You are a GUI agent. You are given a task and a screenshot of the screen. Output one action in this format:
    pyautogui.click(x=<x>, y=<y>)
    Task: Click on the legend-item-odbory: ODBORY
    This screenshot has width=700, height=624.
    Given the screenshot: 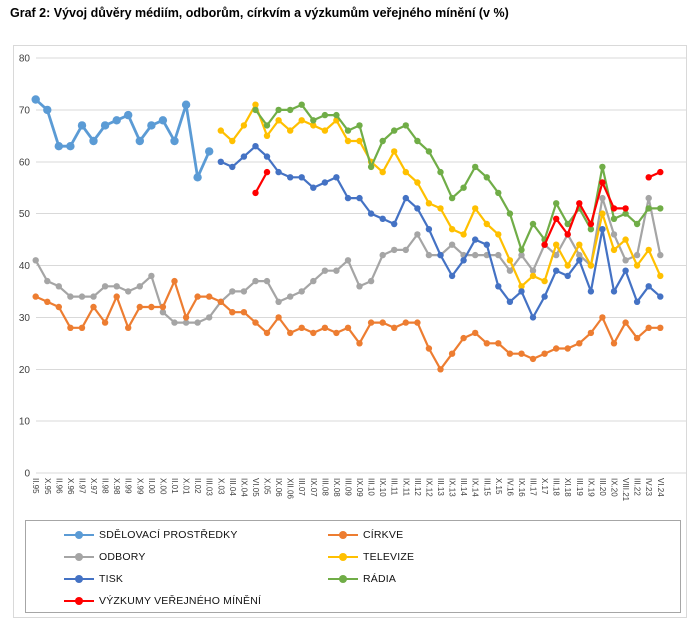 What is the action you would take?
    pyautogui.click(x=105, y=557)
    